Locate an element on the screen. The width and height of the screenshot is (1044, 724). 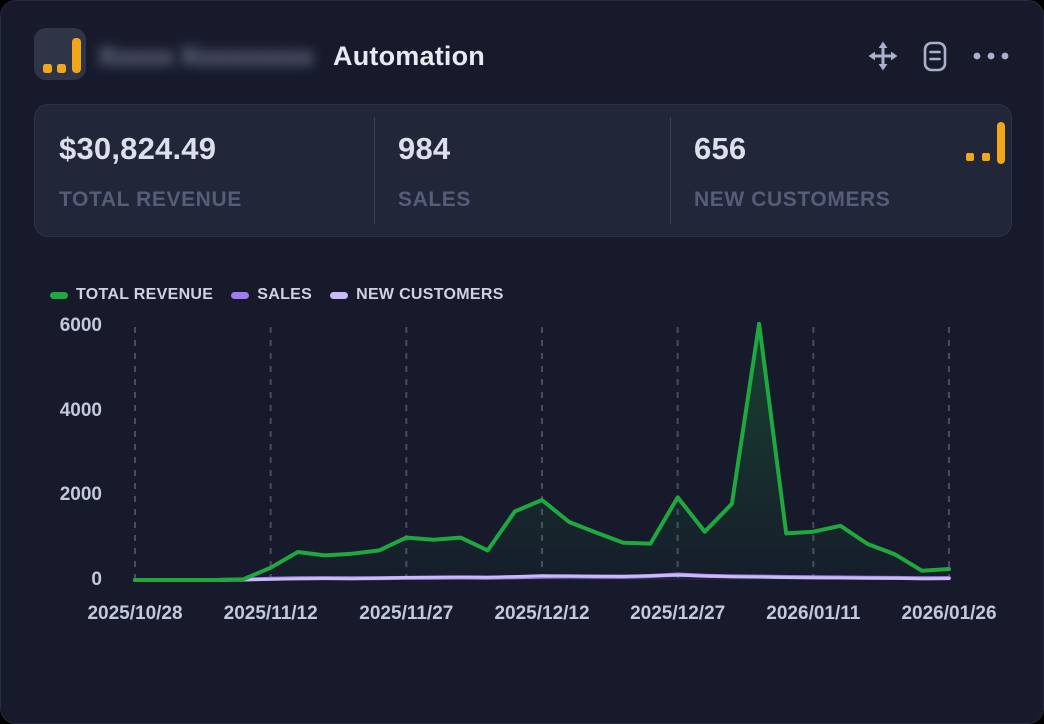
brand-mark-icon is located at coordinates (985, 143).